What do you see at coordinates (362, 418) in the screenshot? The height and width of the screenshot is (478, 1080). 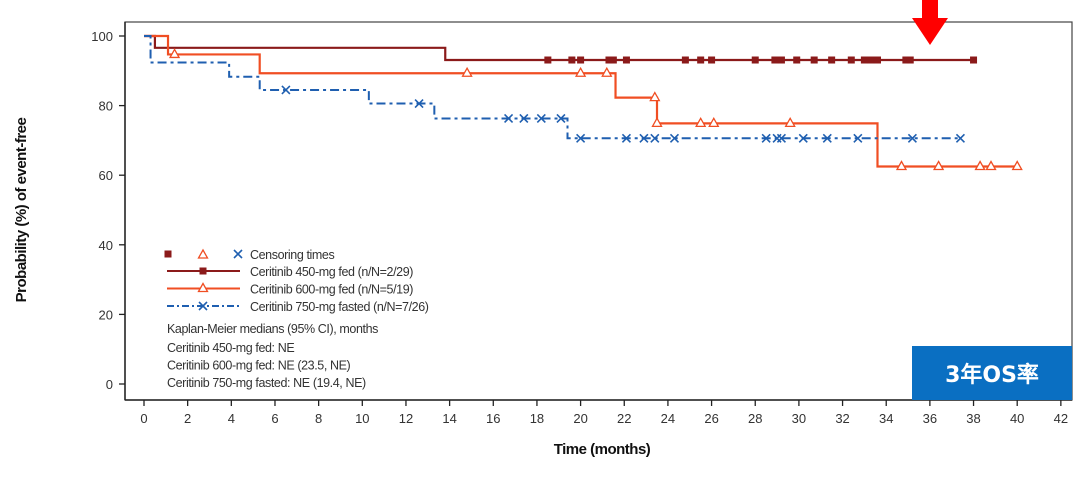 I see `x-tick-label: 10` at bounding box center [362, 418].